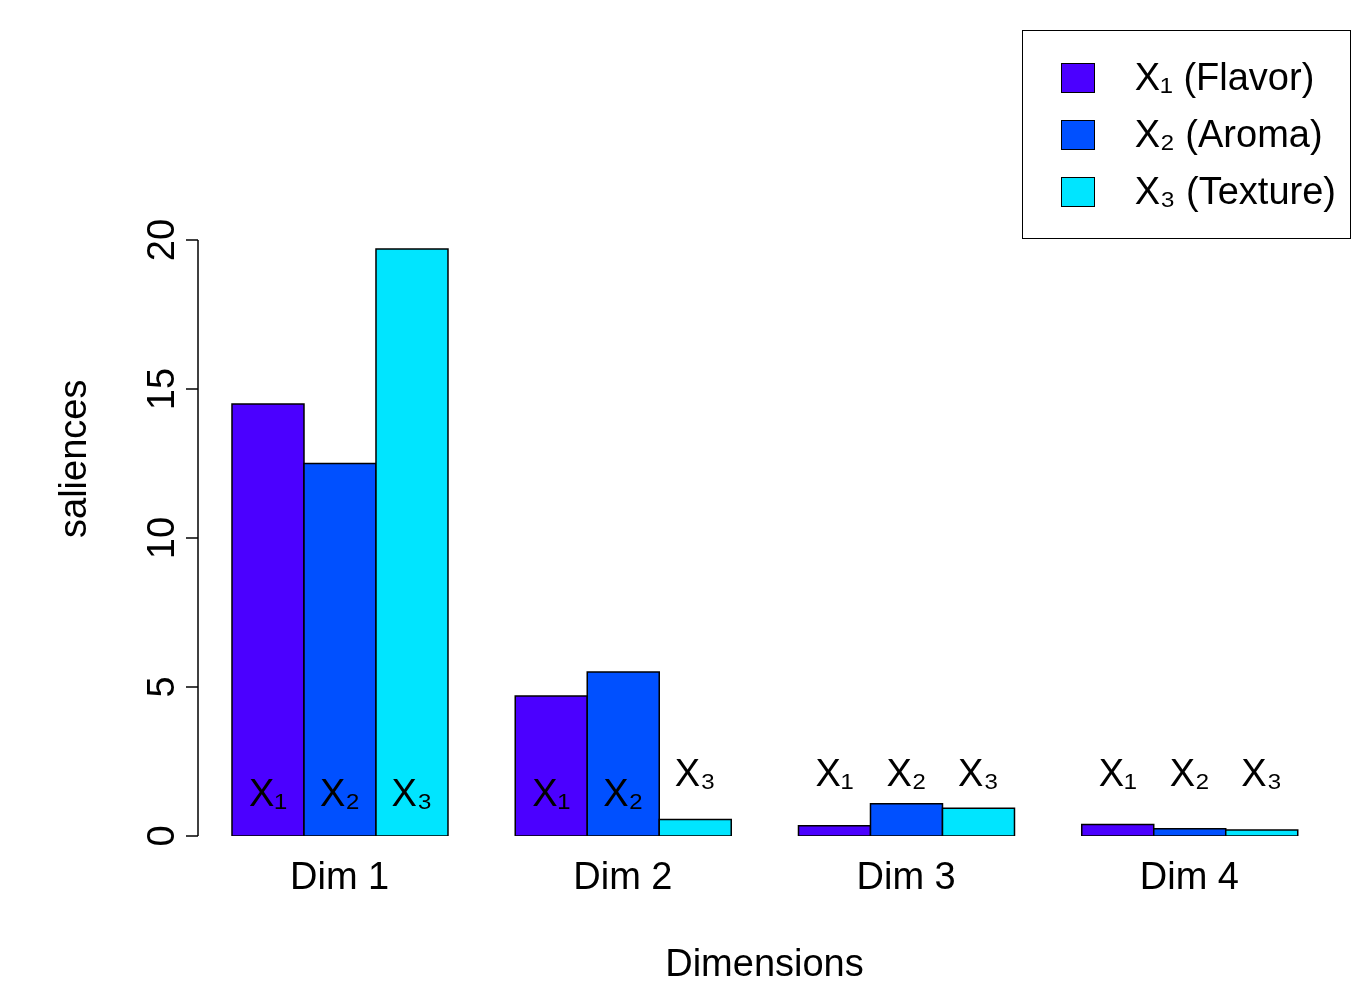 This screenshot has height=1004, width=1359. I want to click on legend-label: X₃ (Texture), so click(1235, 191).